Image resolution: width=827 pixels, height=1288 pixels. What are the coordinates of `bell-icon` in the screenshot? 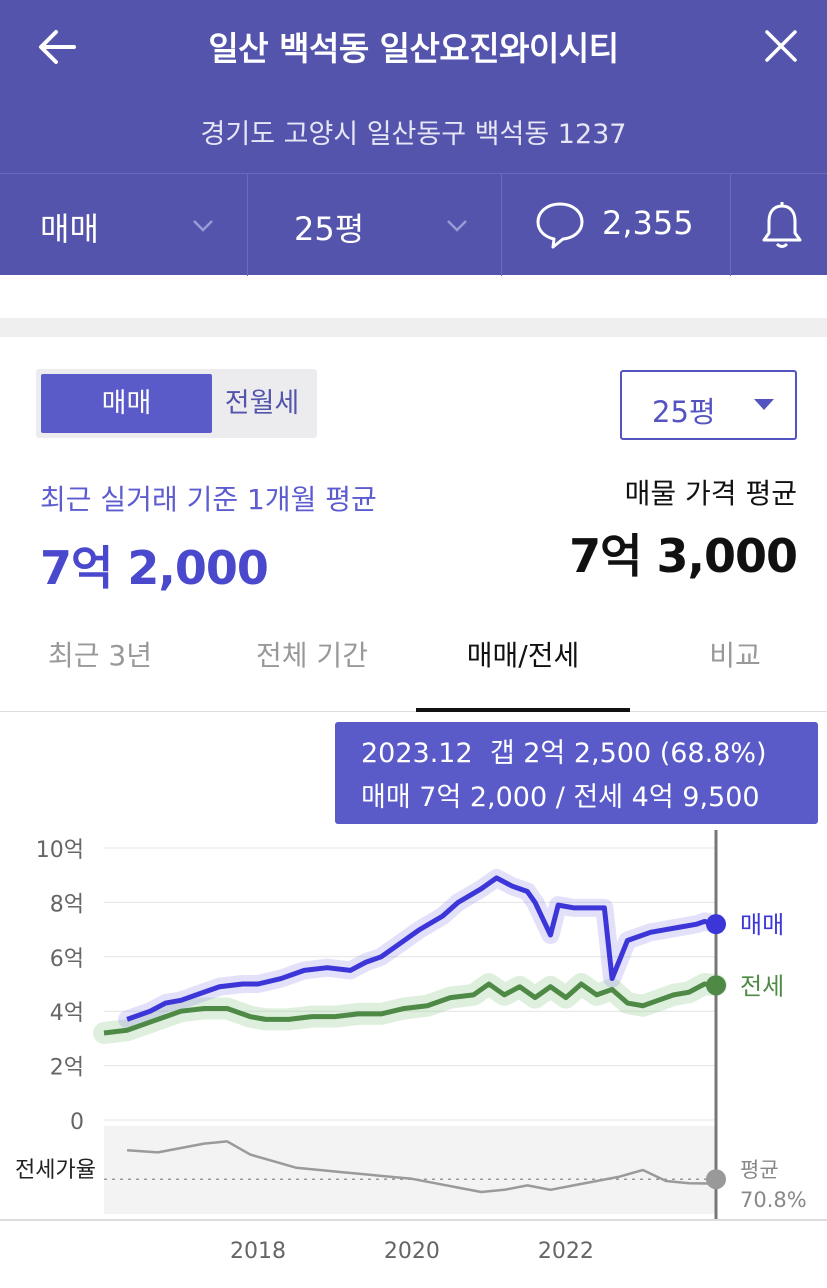 It's located at (782, 225).